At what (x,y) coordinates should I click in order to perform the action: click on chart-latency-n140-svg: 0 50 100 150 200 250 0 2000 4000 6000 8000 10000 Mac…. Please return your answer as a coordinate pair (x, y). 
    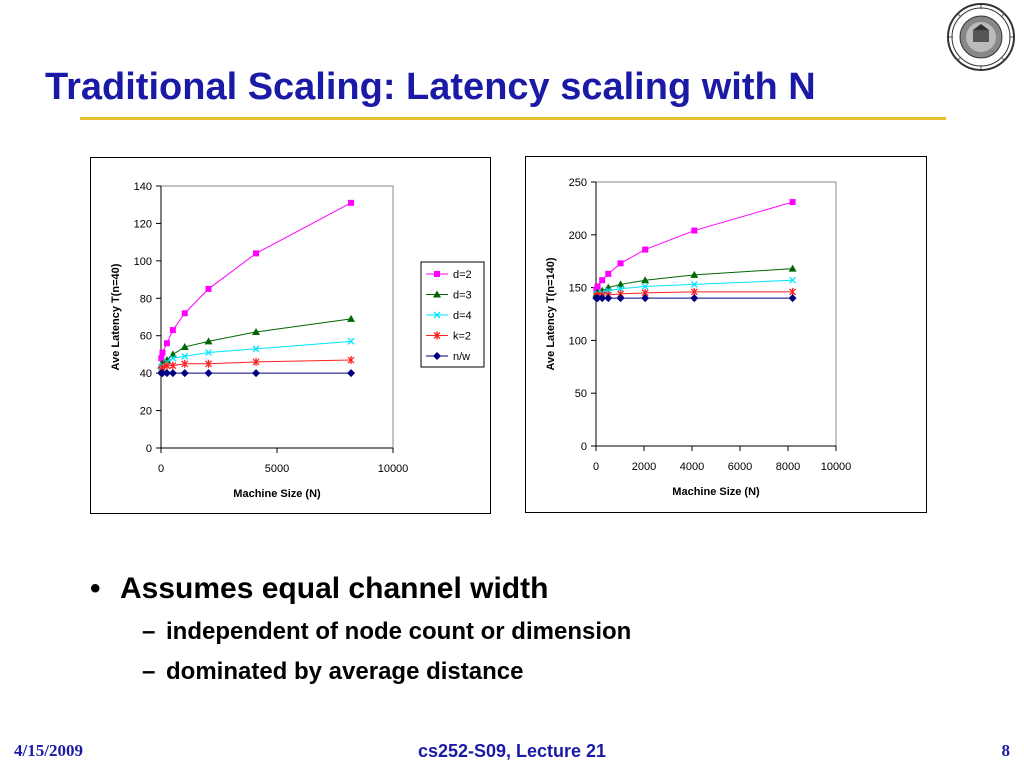
    Looking at the image, I should click on (698, 337).